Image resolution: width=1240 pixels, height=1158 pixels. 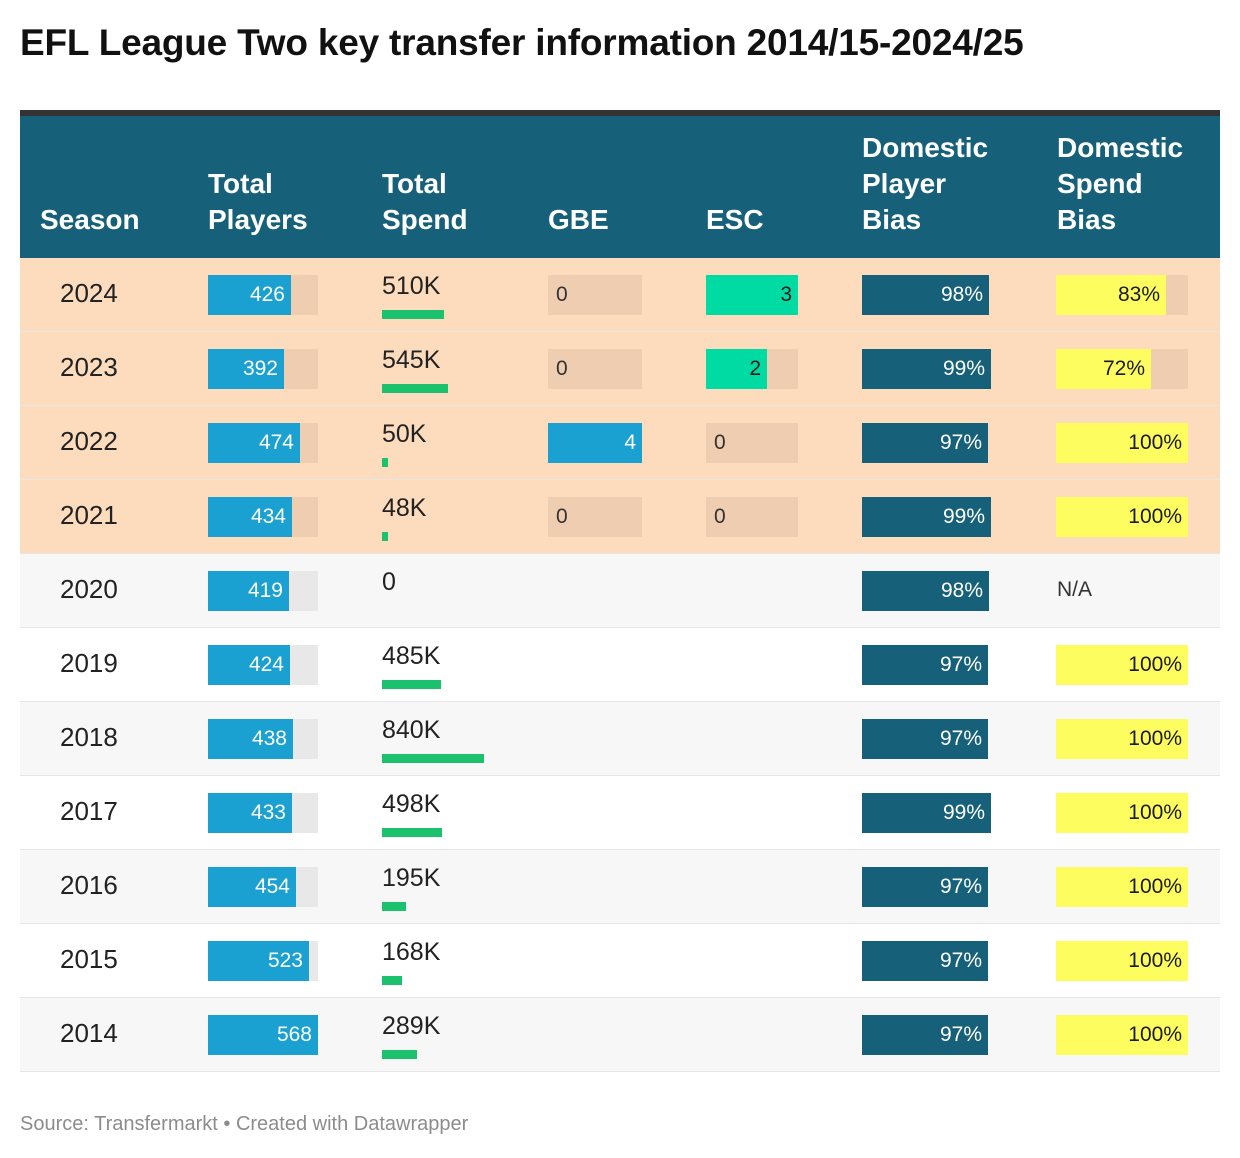 I want to click on total-spend-value: 195K, so click(x=411, y=878).